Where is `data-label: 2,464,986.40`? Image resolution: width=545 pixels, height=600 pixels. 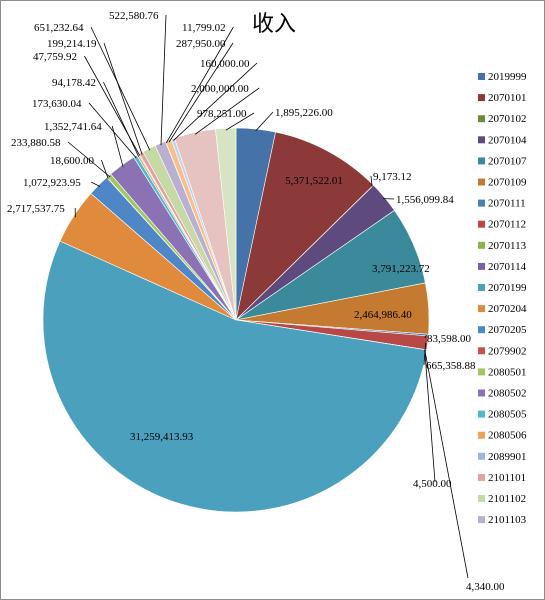 data-label: 2,464,986.40 is located at coordinates (383, 315).